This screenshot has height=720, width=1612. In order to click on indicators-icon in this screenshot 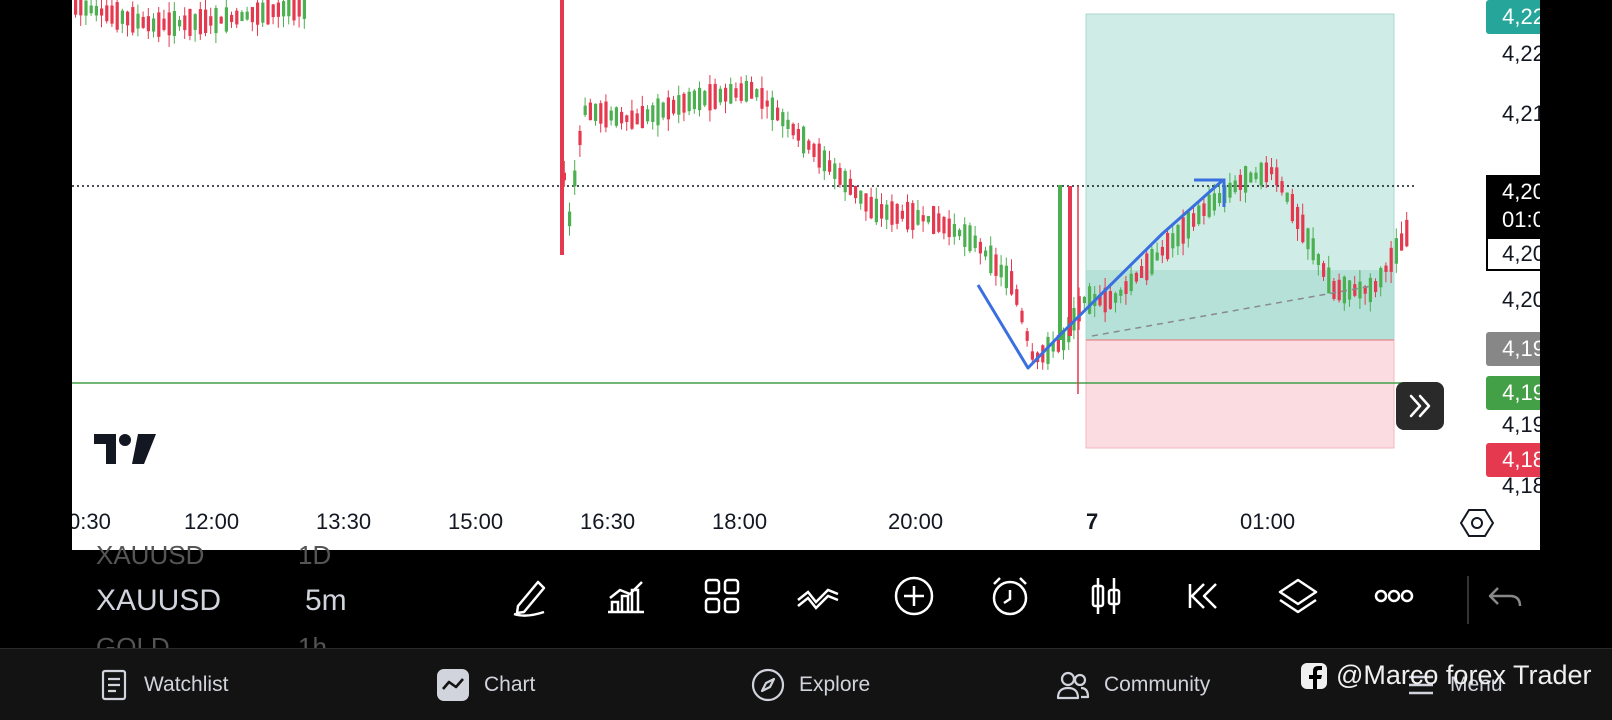, I will do `click(626, 597)`.